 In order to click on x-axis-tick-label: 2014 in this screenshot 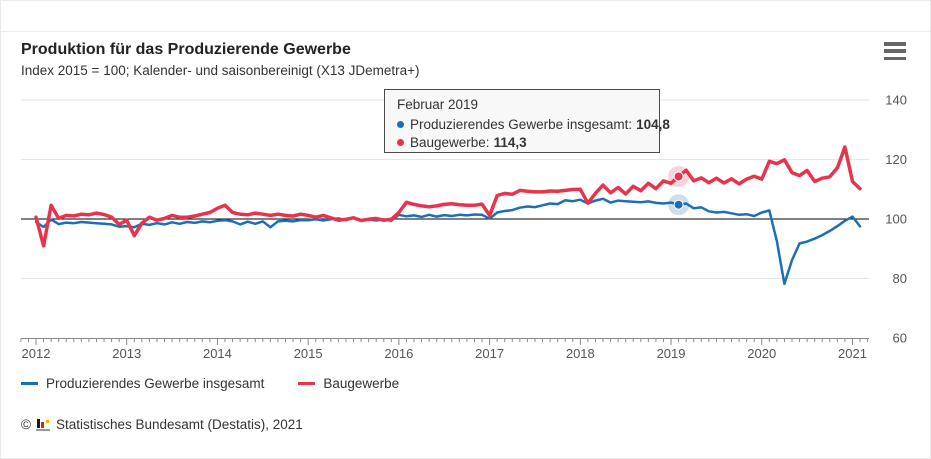, I will do `click(217, 353)`.